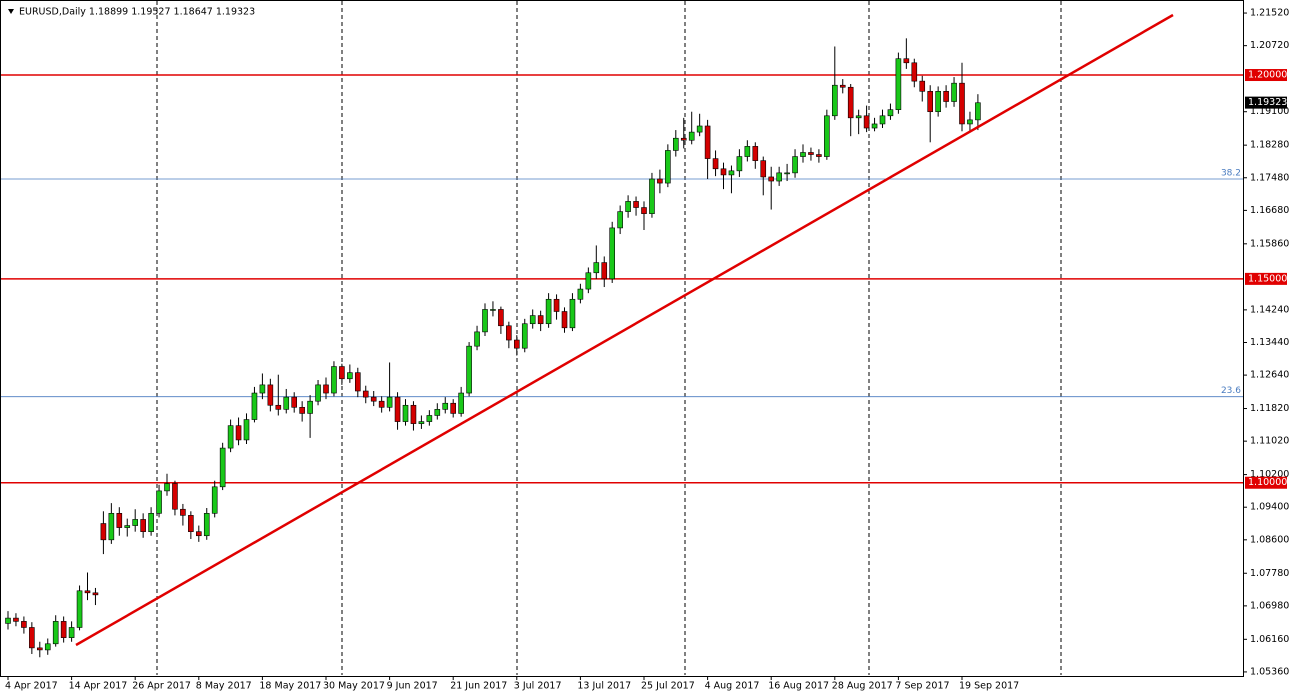 Image resolution: width=1289 pixels, height=698 pixels. I want to click on y-tick-label: 1.15860, so click(1269, 243).